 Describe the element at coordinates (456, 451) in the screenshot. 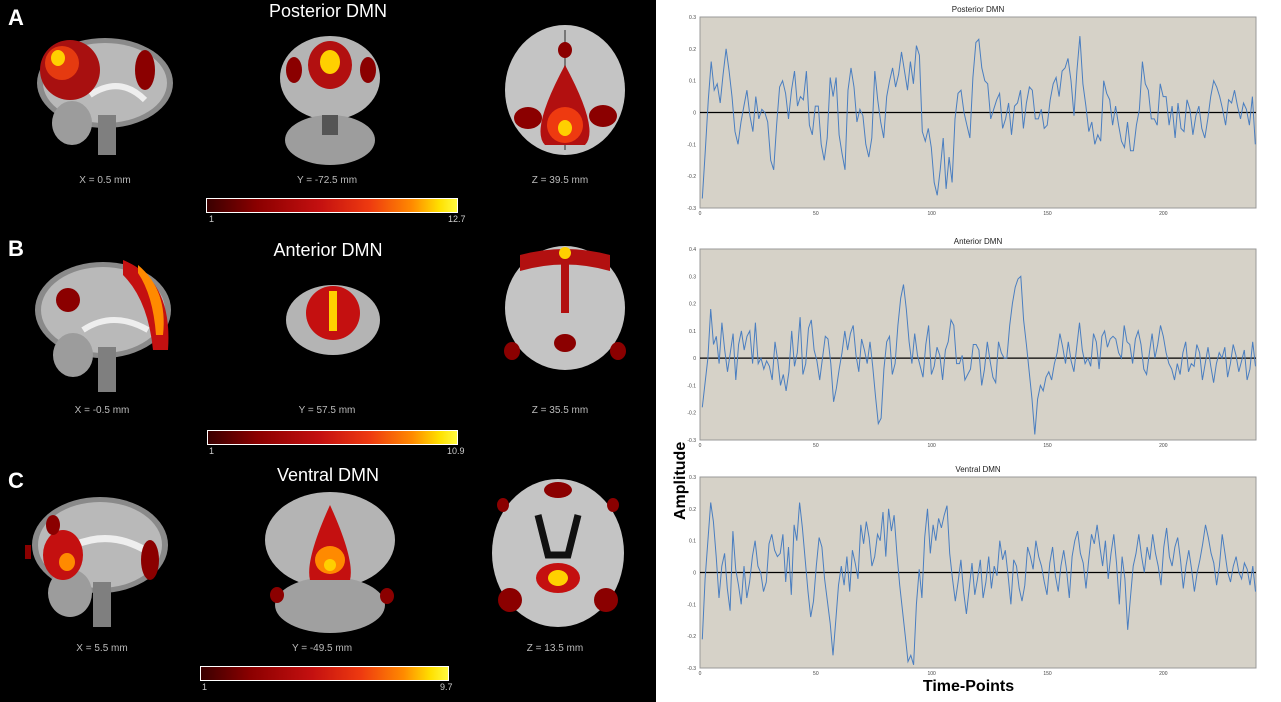

I see `colorbar-b-max: 10.9` at that location.